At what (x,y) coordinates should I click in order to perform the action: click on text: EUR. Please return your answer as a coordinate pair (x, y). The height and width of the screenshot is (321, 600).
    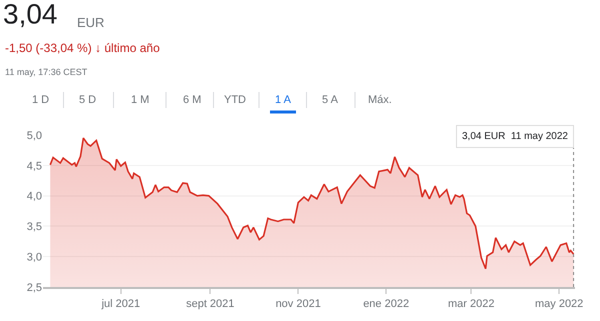
    Looking at the image, I should click on (90, 22).